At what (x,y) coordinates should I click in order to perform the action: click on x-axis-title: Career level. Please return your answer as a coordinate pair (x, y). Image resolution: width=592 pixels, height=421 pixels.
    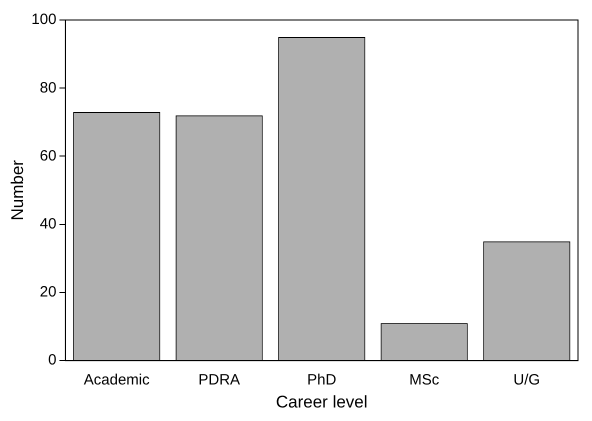
    Looking at the image, I should click on (322, 402).